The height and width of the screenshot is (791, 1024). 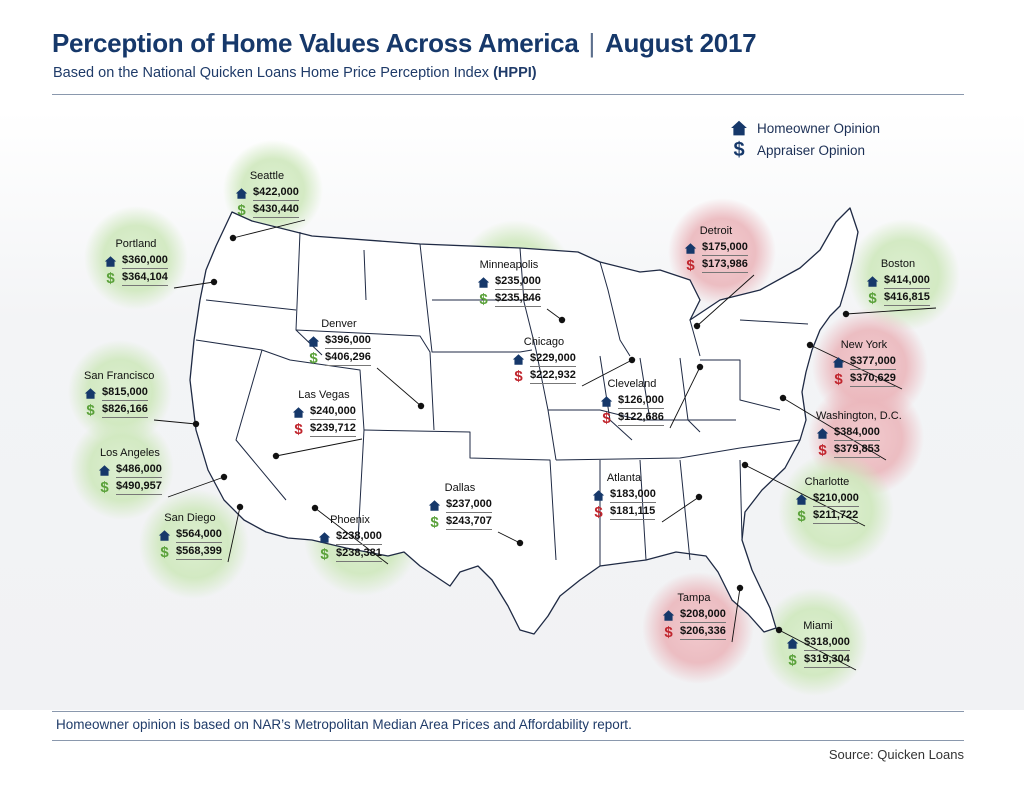 I want to click on minneapolis-leader-line, so click(x=554, y=314).